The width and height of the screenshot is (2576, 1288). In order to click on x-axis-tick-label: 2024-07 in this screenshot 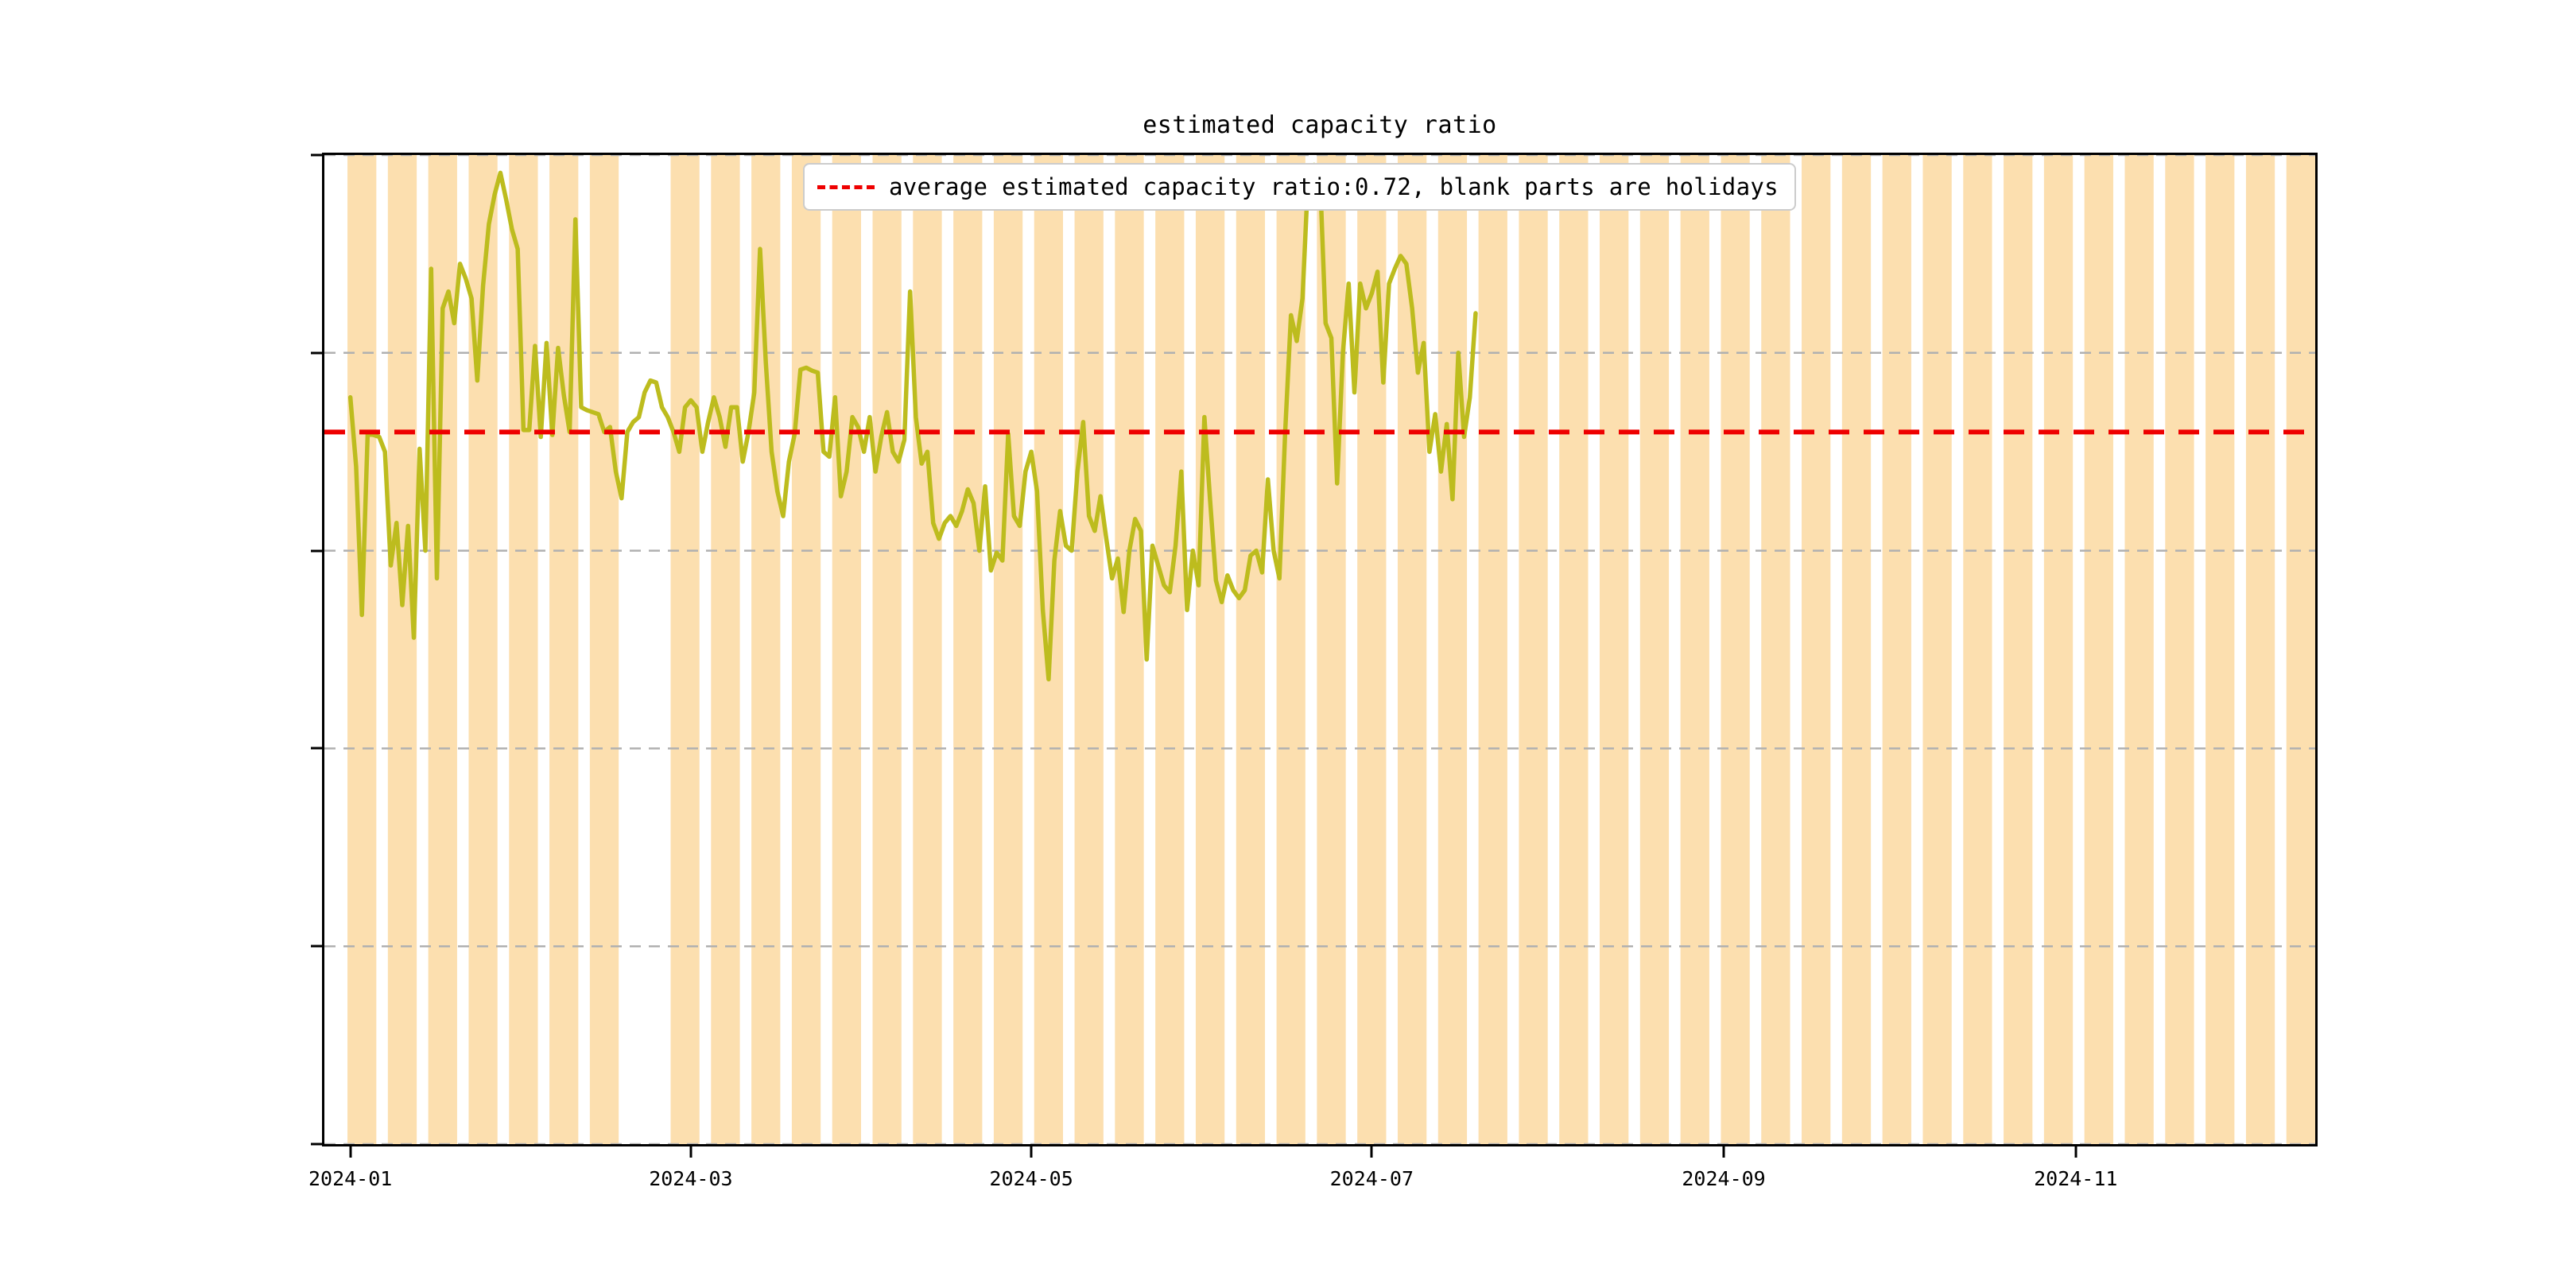, I will do `click(1372, 1178)`.